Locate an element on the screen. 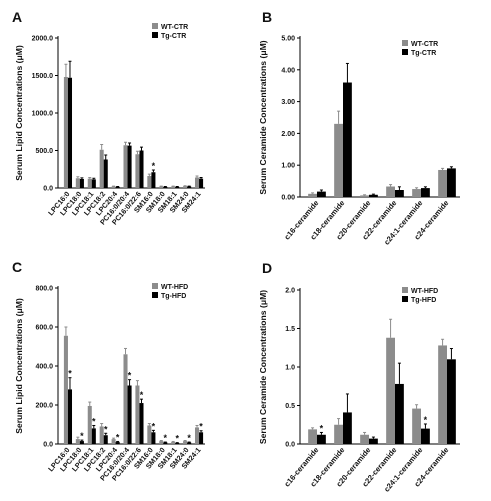 The image size is (491, 501). y-tick-label: 1.00 is located at coordinates (288, 166).